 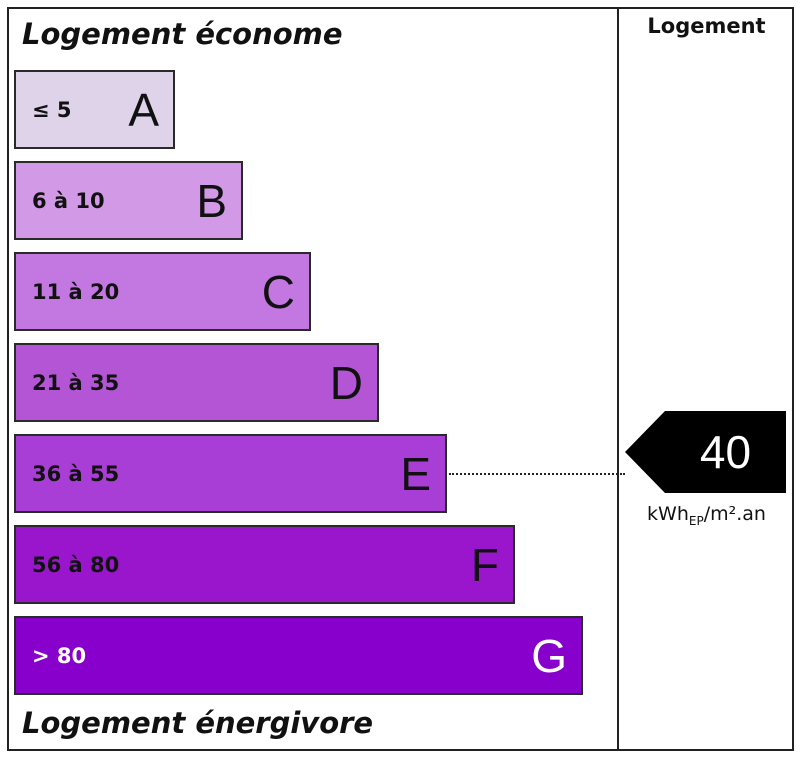 I want to click on unit-tail: /m².an, so click(x=734, y=514).